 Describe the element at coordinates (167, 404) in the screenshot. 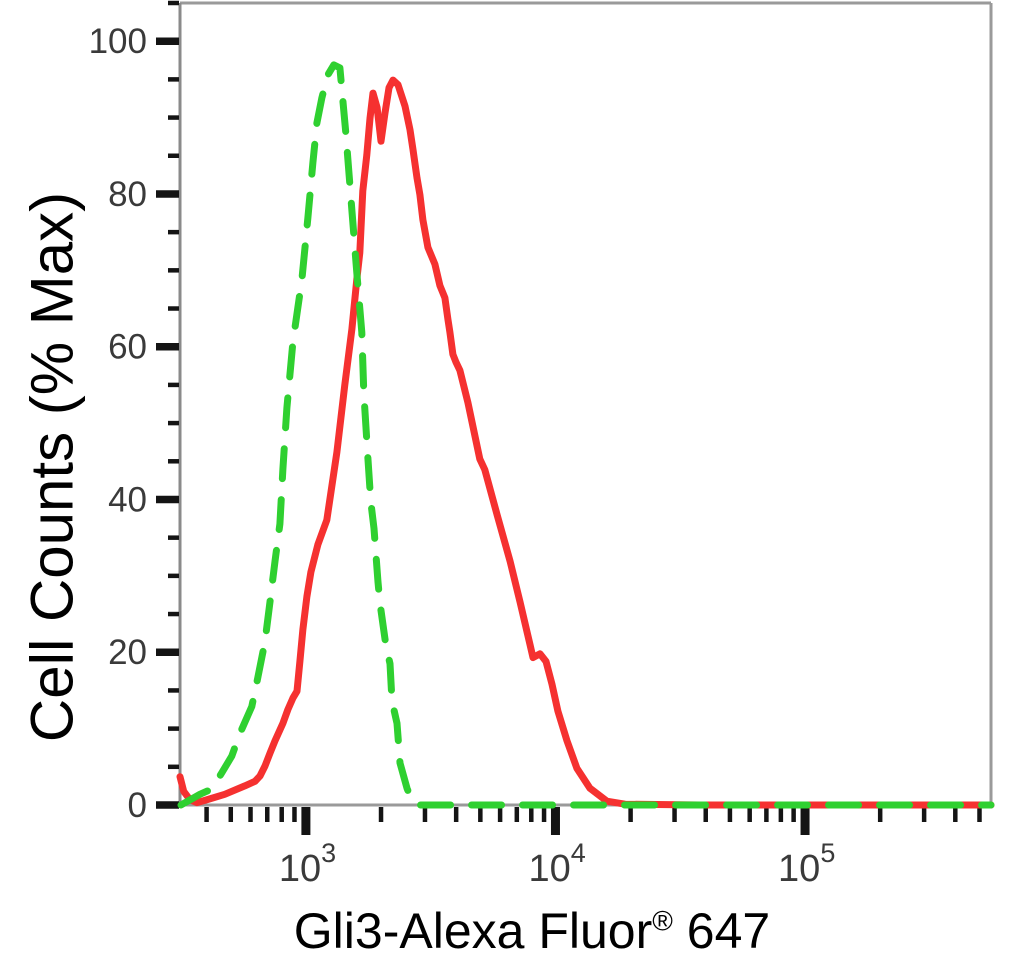

I see `y-axis-ticks` at that location.